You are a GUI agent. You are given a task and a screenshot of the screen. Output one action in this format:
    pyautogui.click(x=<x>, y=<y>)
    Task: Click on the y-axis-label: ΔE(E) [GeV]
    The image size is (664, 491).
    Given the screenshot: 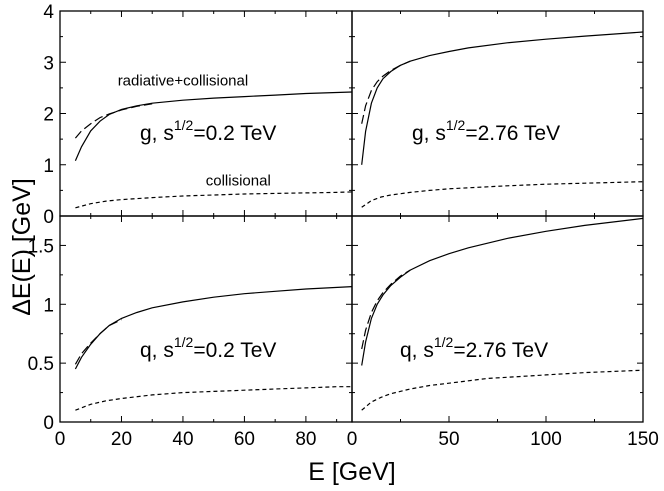 What is the action you would take?
    pyautogui.click(x=22, y=247)
    